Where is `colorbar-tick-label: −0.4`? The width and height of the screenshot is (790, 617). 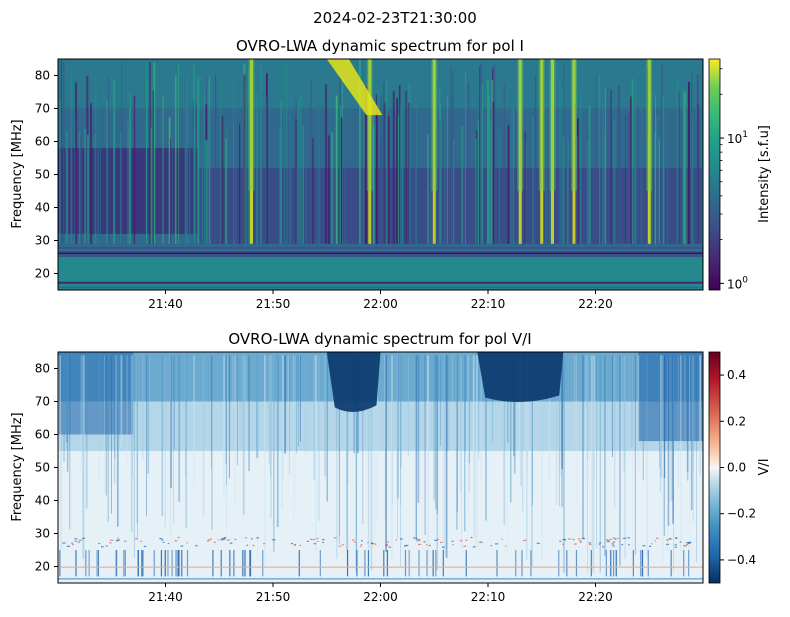
colorbar-tick-label: −0.4 is located at coordinates (741, 560).